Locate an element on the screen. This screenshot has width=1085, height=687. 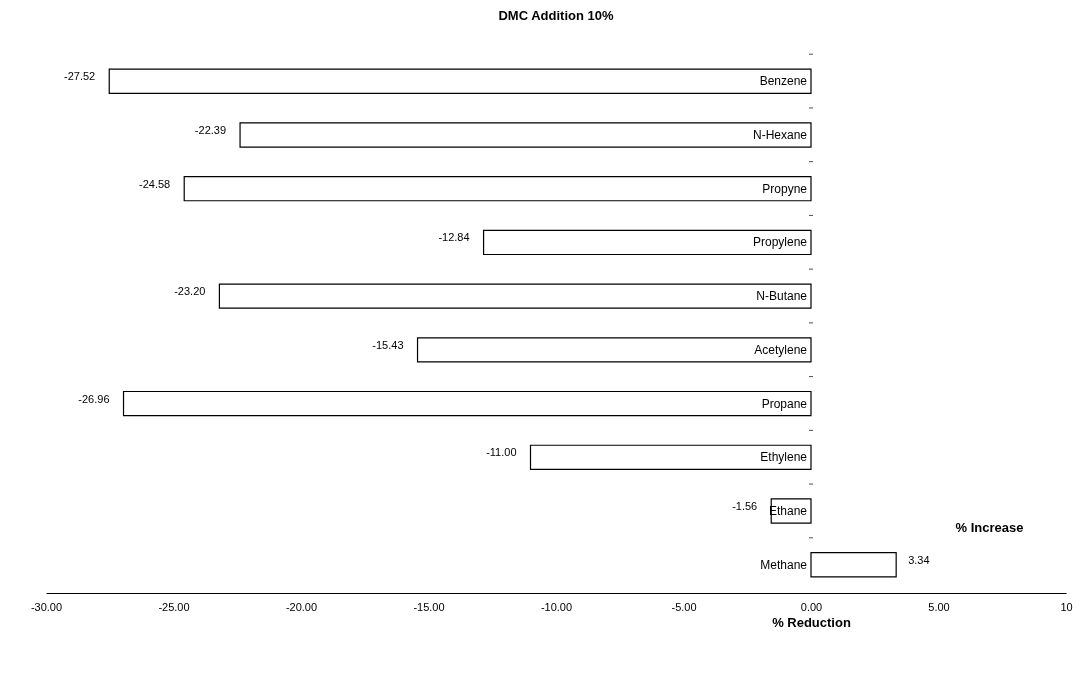
annotation: % Increase is located at coordinates (989, 528).